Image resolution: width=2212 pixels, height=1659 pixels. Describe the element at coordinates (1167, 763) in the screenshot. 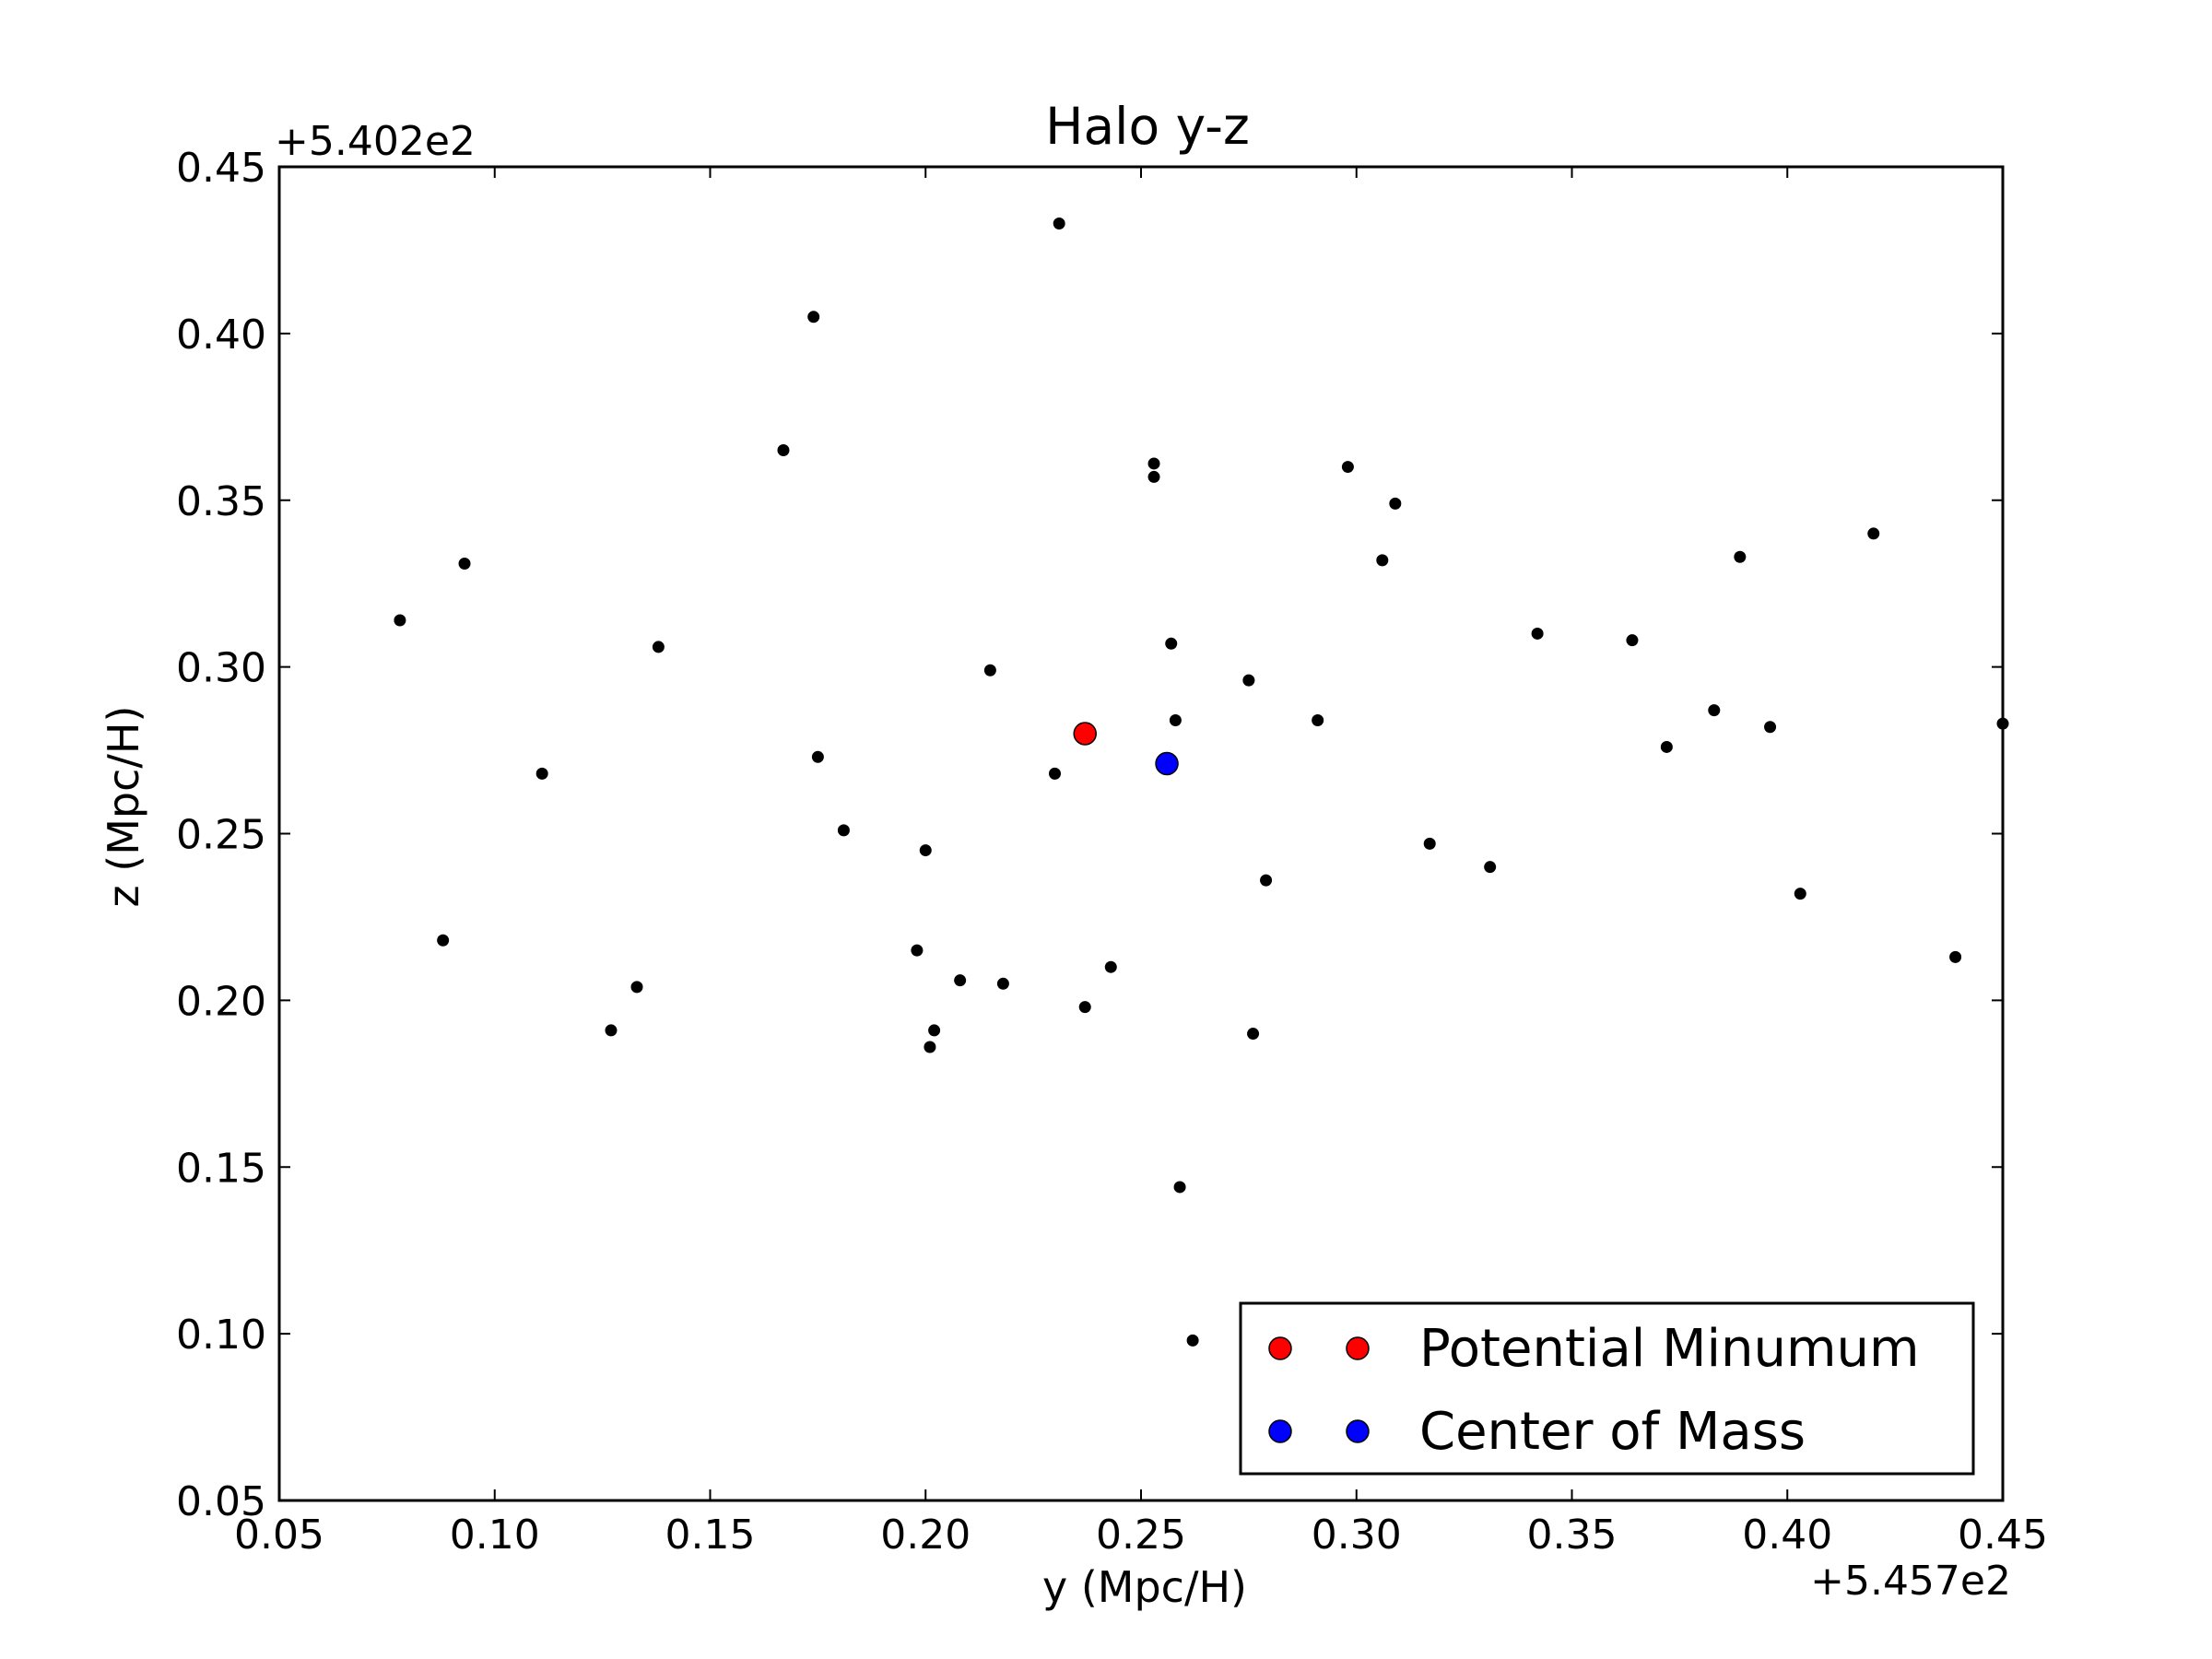

I see `center-of-mass-point` at that location.